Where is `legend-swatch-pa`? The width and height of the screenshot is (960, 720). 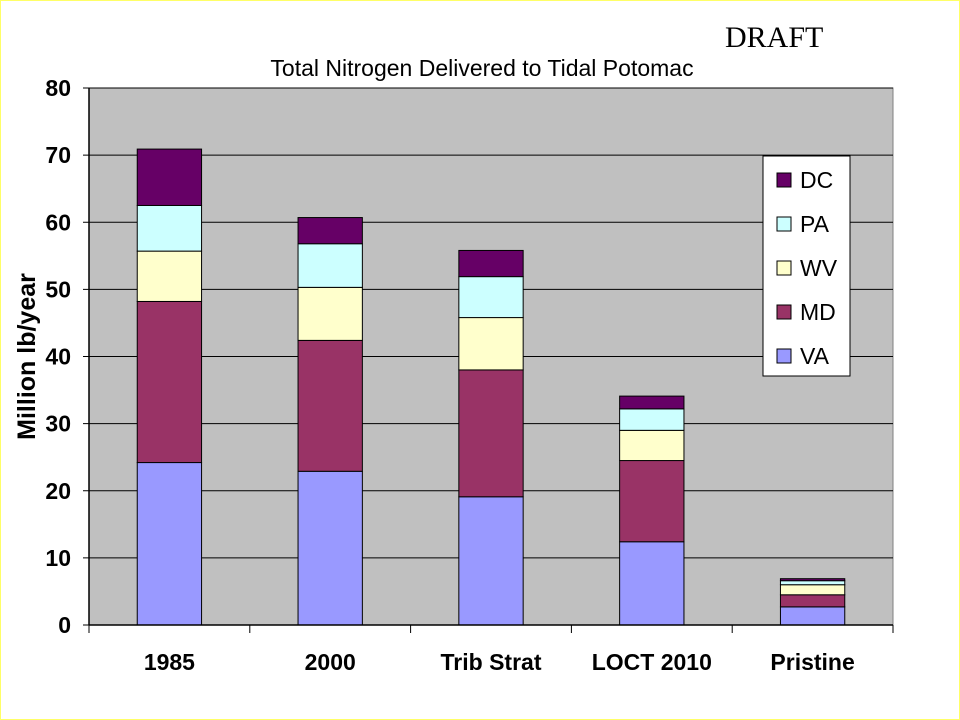 legend-swatch-pa is located at coordinates (784, 224).